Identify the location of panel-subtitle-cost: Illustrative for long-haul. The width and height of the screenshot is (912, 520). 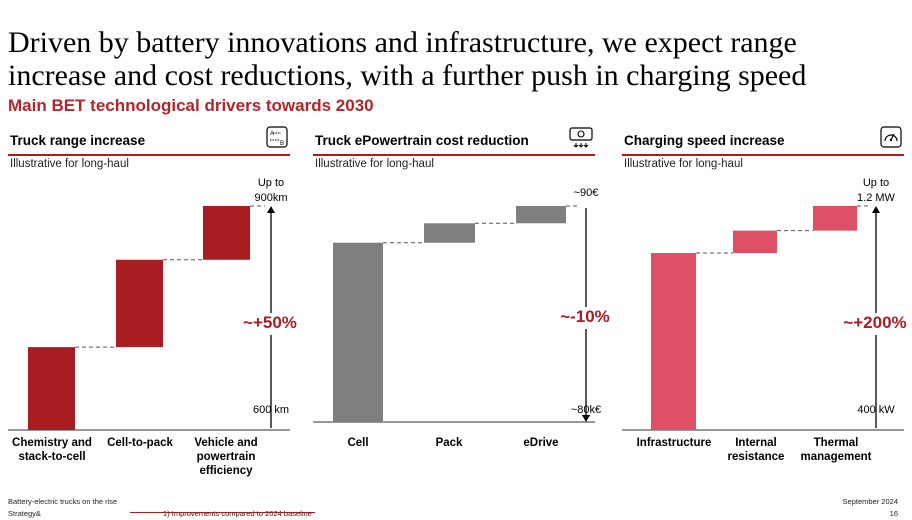
(374, 164).